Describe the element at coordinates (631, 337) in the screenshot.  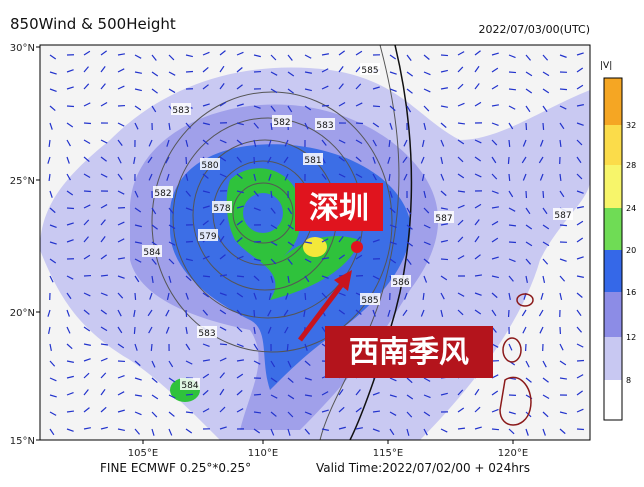
I see `colorbar-label: 12` at that location.